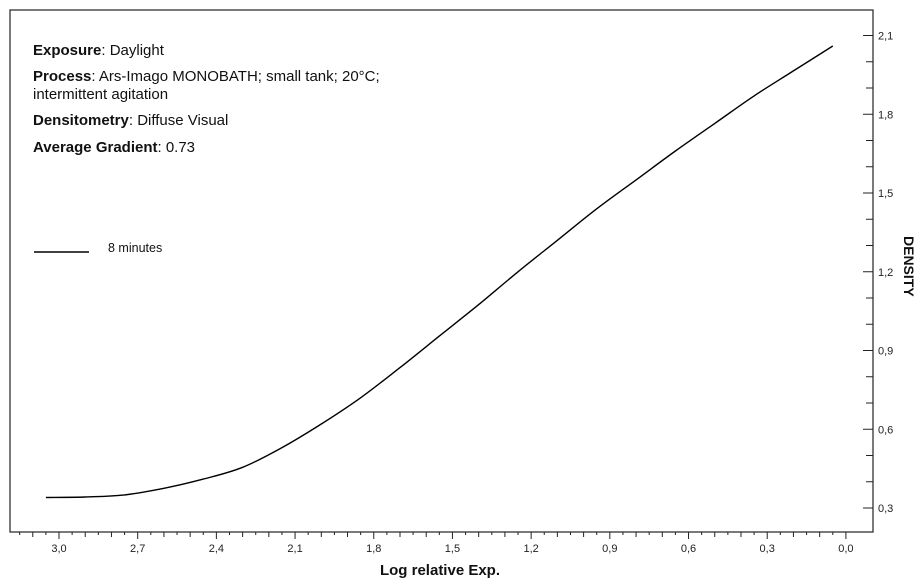  Describe the element at coordinates (609, 549) in the screenshot. I see `x-tick-label: 0,9` at that location.